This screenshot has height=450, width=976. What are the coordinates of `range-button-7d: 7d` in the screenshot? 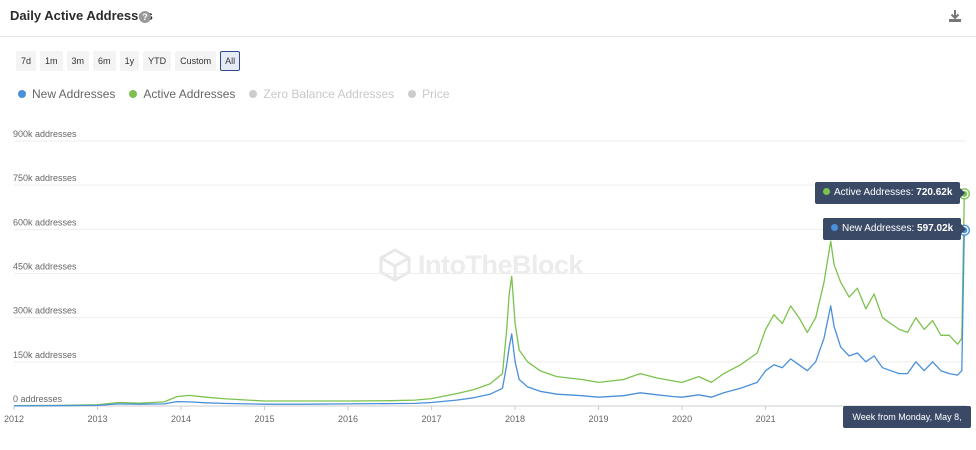 It's located at (26, 61).